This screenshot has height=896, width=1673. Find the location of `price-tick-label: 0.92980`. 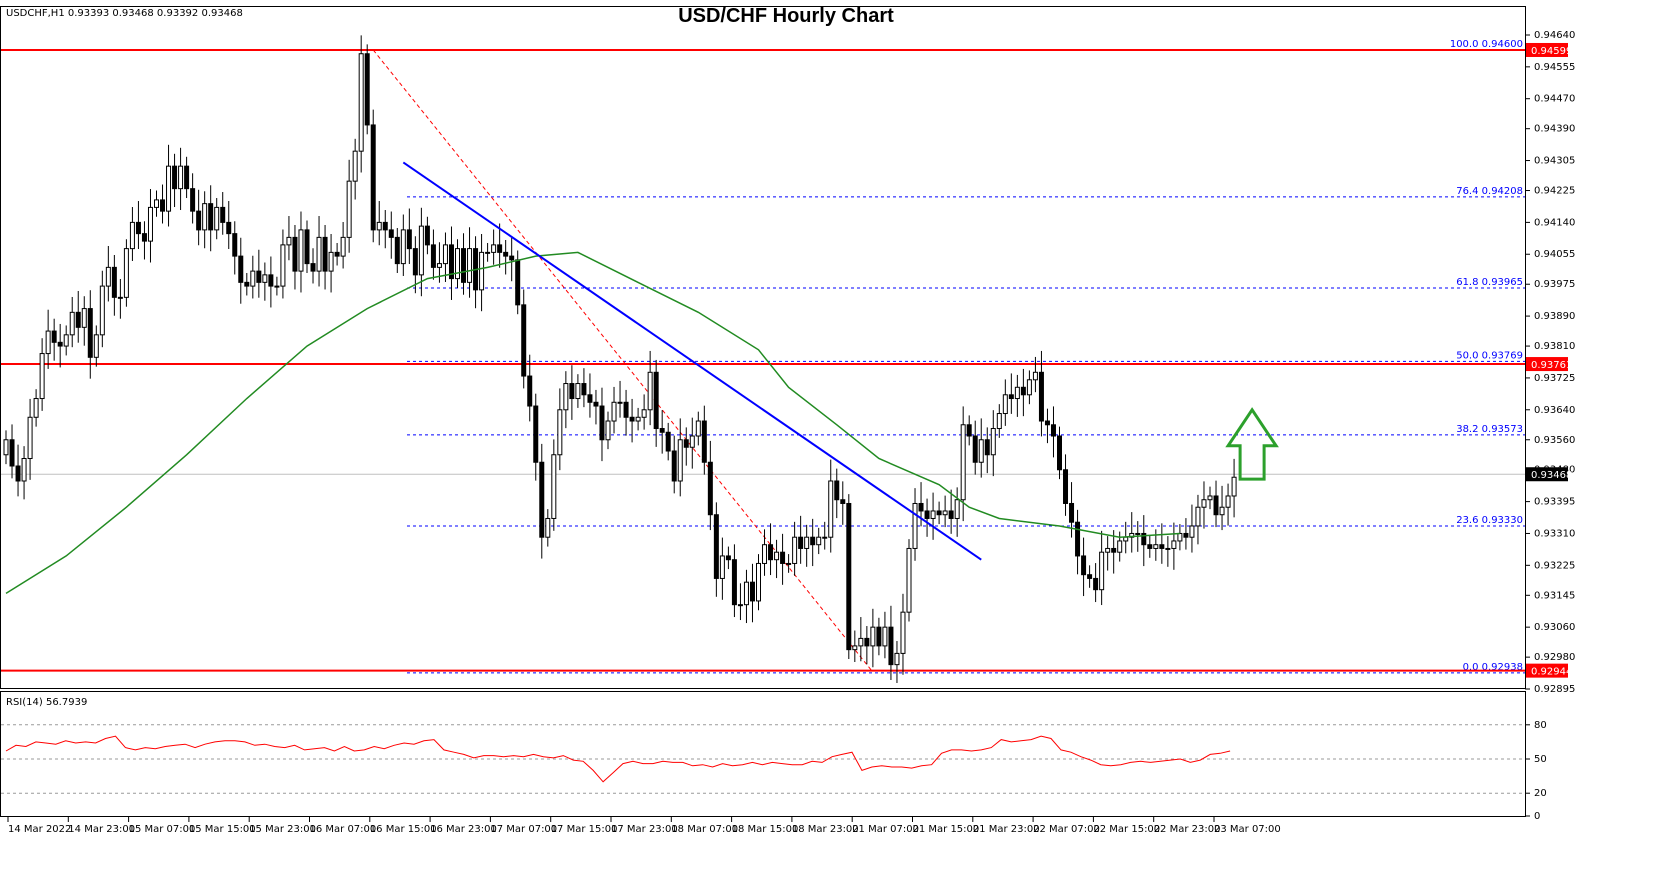

price-tick-label: 0.92980 is located at coordinates (1554, 657).